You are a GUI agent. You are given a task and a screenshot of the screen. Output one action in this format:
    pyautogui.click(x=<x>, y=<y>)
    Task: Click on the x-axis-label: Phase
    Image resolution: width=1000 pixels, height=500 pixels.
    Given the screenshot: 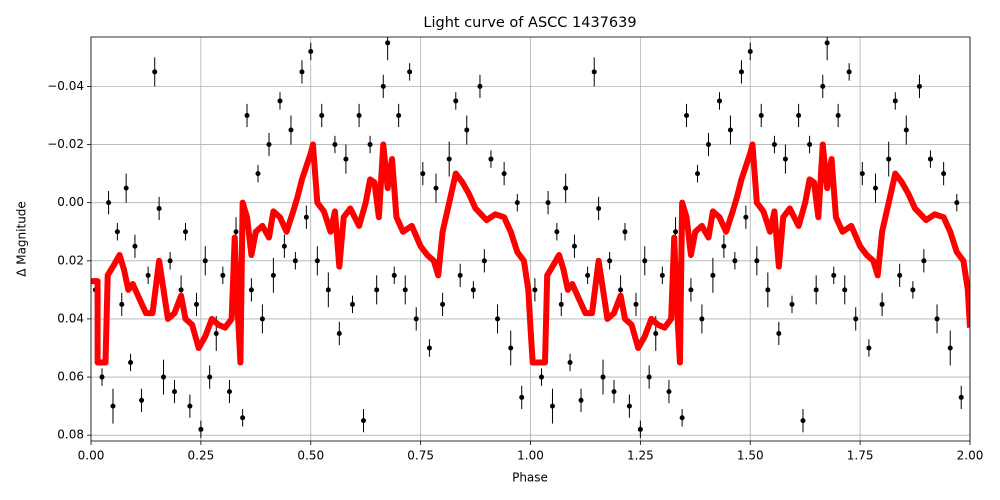 What is the action you would take?
    pyautogui.click(x=530, y=478)
    